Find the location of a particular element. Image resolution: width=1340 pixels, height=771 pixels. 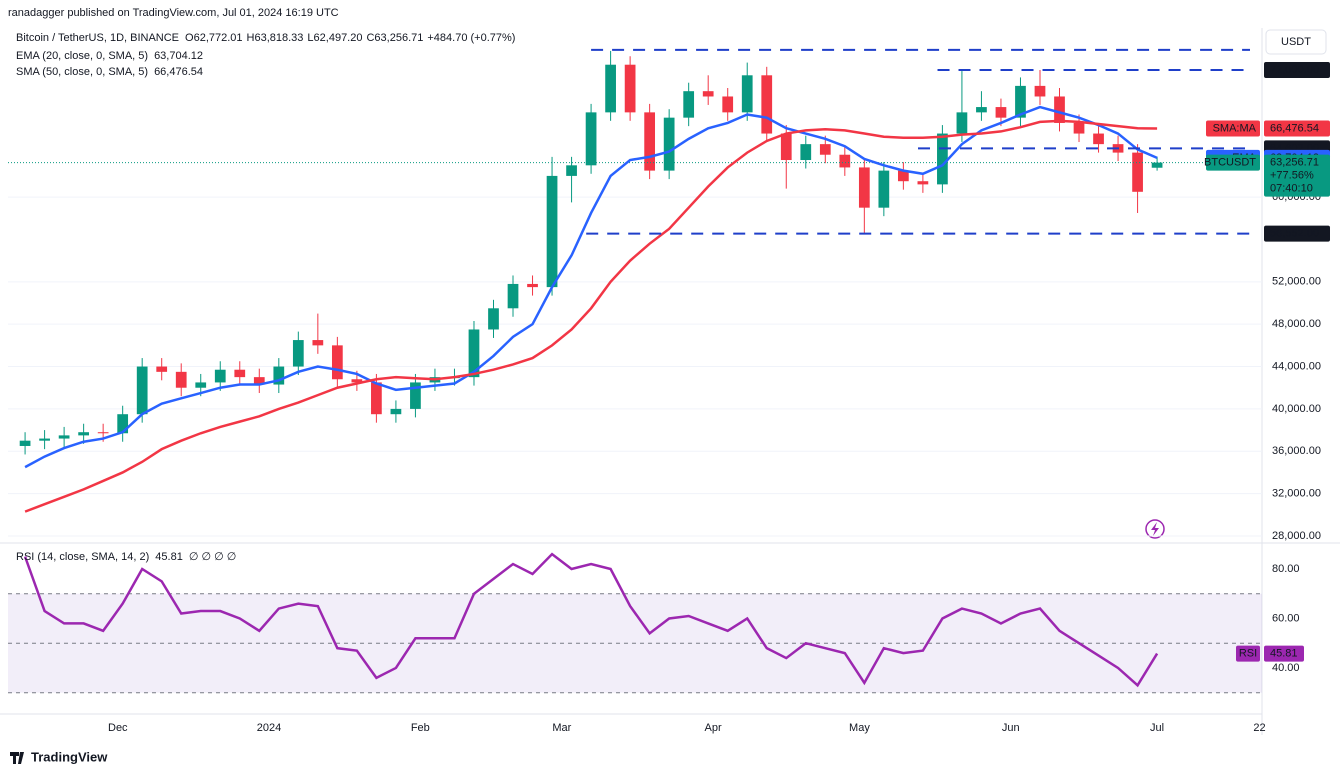

rsi-badge-name-bg is located at coordinates (1248, 653).